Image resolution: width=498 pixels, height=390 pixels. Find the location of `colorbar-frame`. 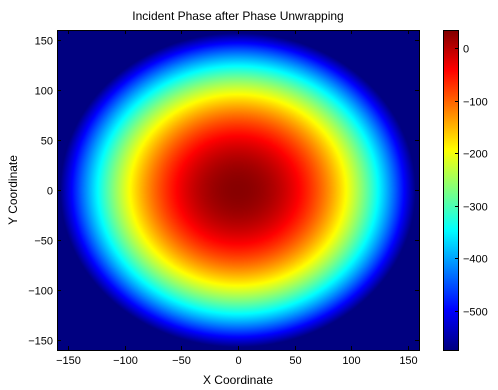

colorbar-frame is located at coordinates (451, 190).